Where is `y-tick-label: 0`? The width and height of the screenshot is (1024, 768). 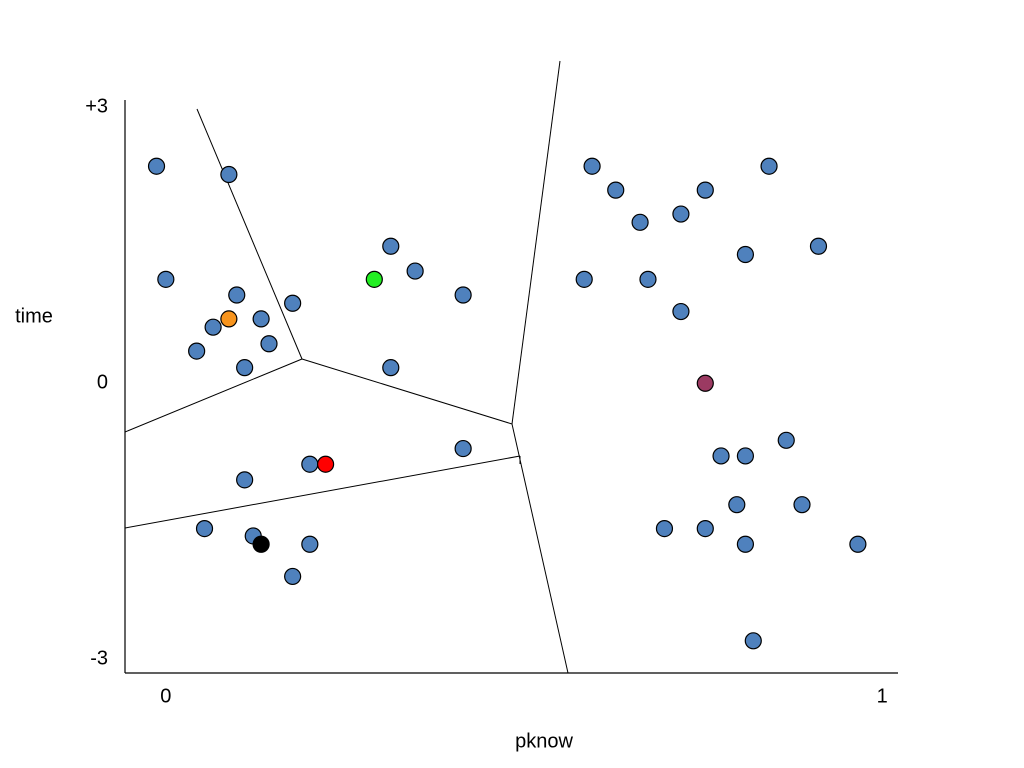 y-tick-label: 0 is located at coordinates (102, 383).